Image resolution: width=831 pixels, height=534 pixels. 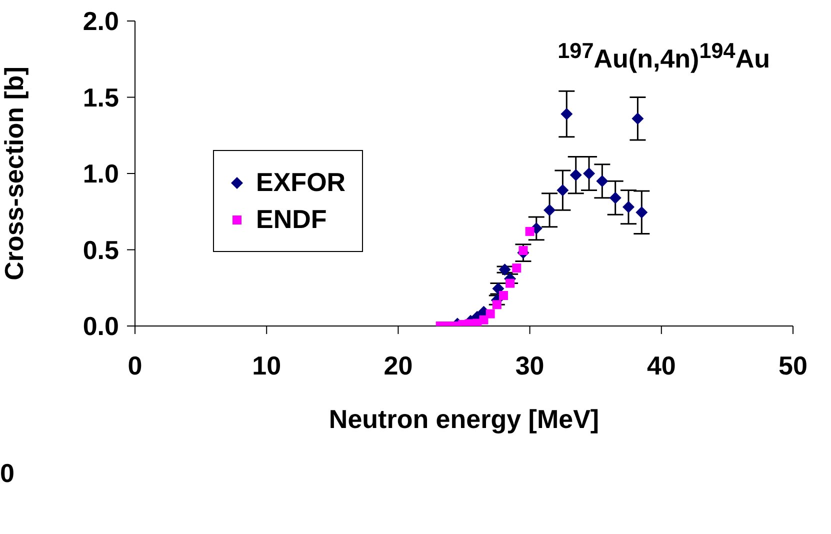 What do you see at coordinates (15, 173) in the screenshot?
I see `y-axis-title: Cross-section [b]` at bounding box center [15, 173].